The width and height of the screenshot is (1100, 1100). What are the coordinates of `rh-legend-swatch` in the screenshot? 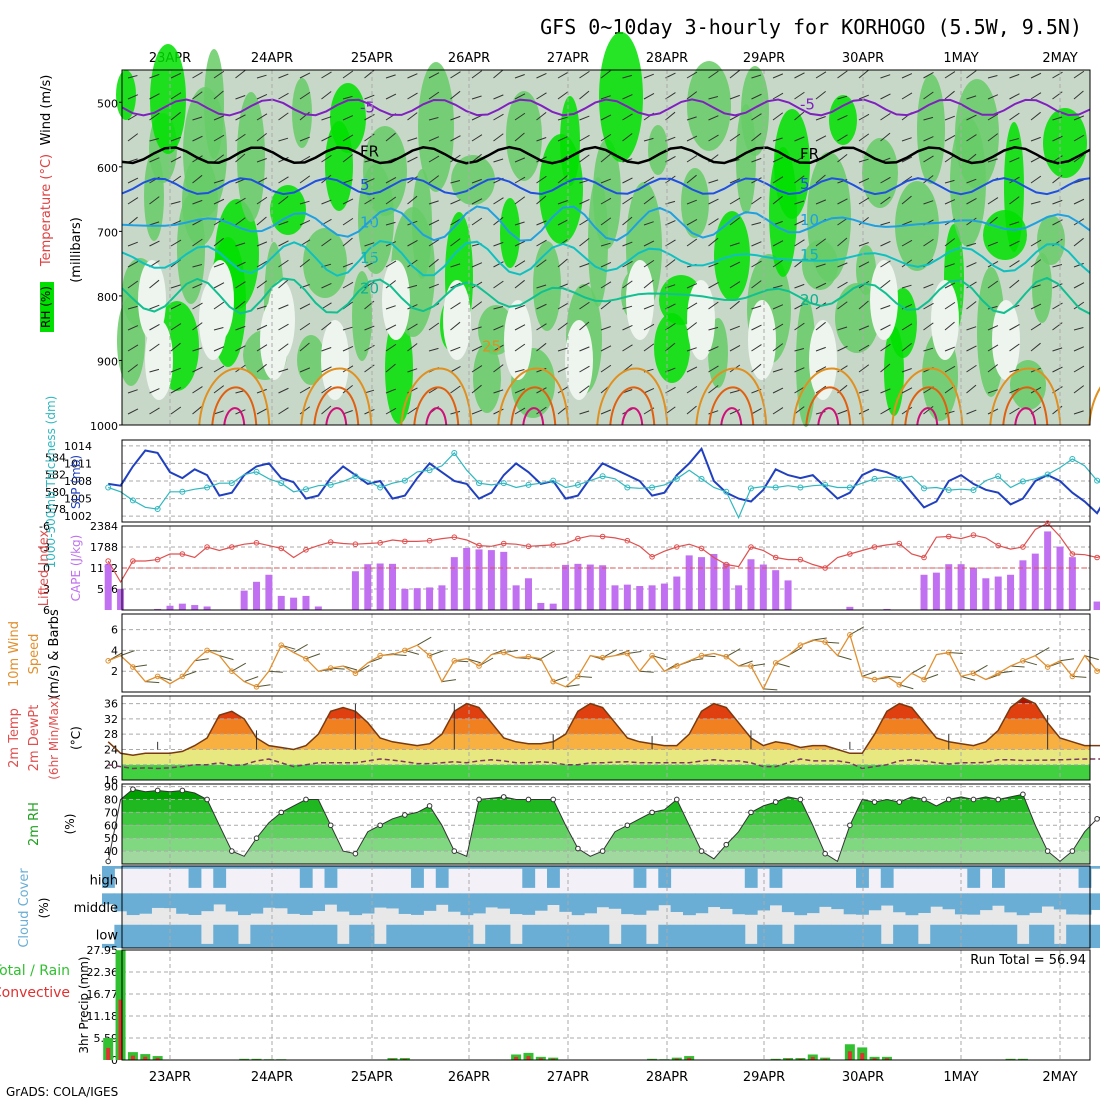 It's located at (47, 307).